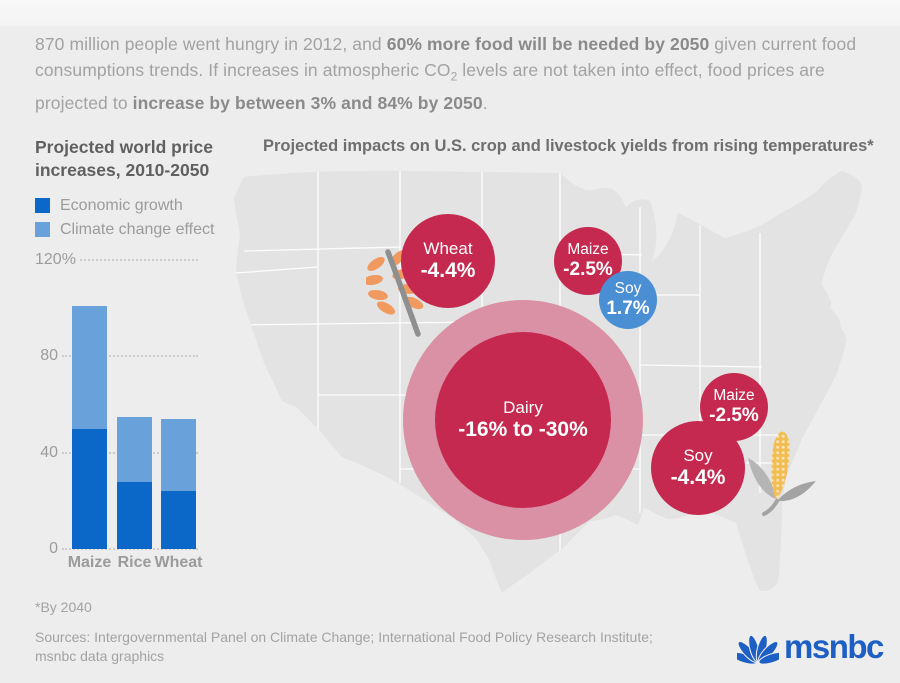 The height and width of the screenshot is (683, 900). I want to click on x-axis-label-wheat: Wheat, so click(178, 562).